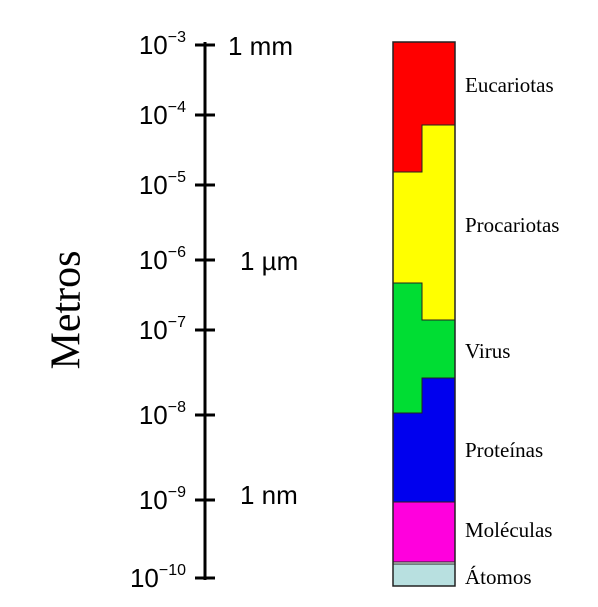 Image resolution: width=598 pixels, height=607 pixels. I want to click on tick-label: 10⁻⁸, so click(162, 414).